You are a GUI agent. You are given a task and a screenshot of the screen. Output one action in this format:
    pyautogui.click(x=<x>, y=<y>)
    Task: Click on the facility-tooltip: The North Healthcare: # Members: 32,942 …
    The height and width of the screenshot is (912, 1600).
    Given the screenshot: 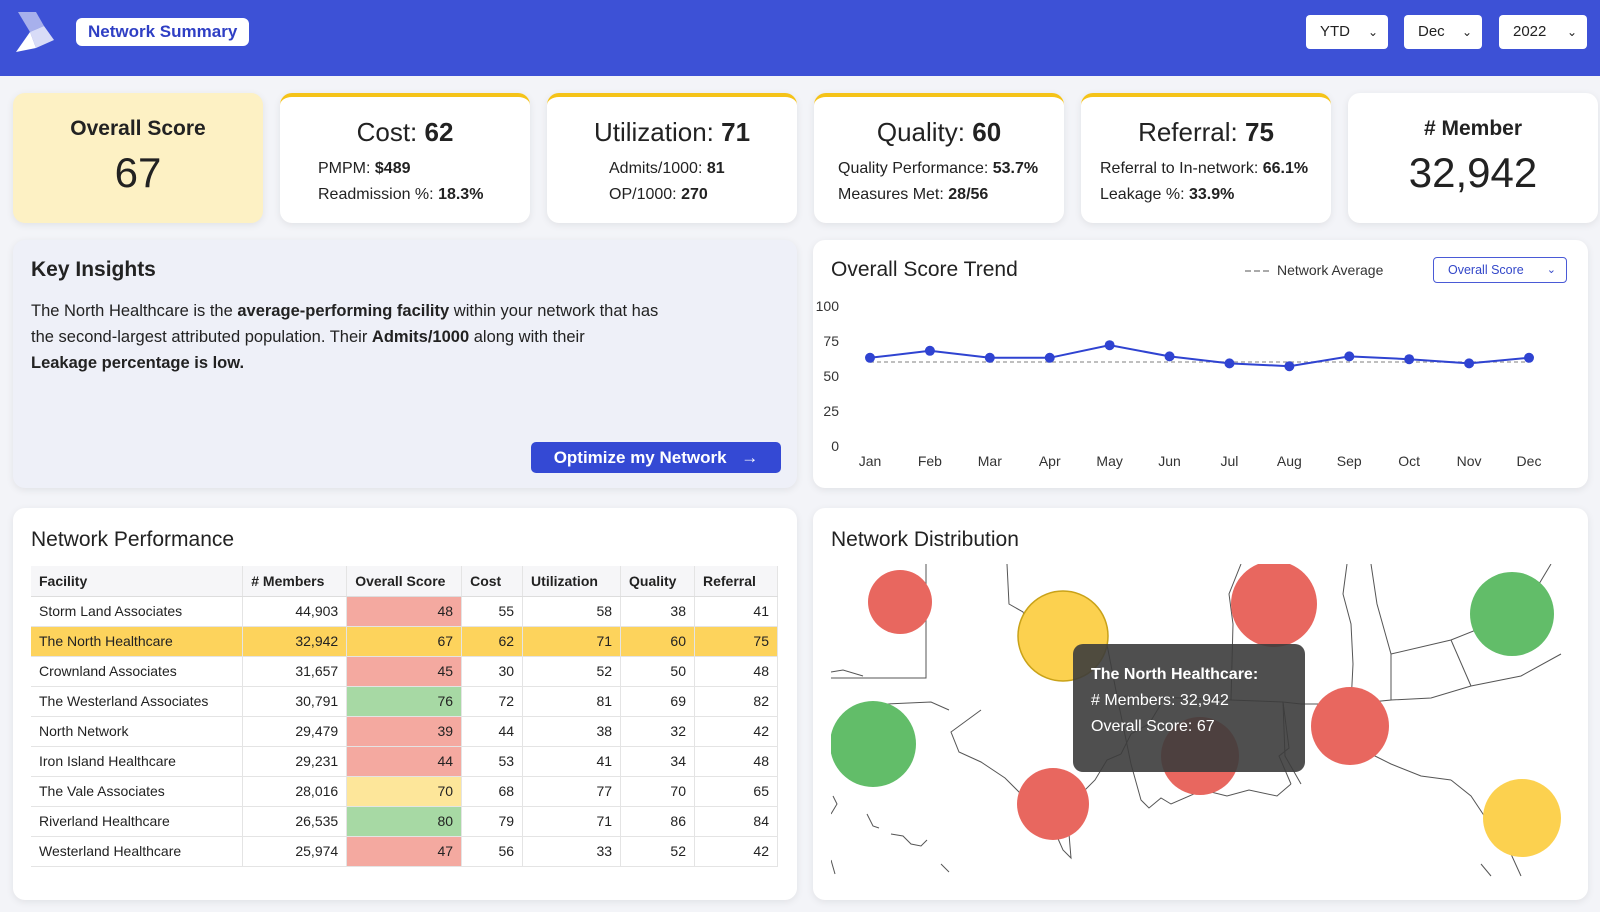 What is the action you would take?
    pyautogui.click(x=1189, y=708)
    